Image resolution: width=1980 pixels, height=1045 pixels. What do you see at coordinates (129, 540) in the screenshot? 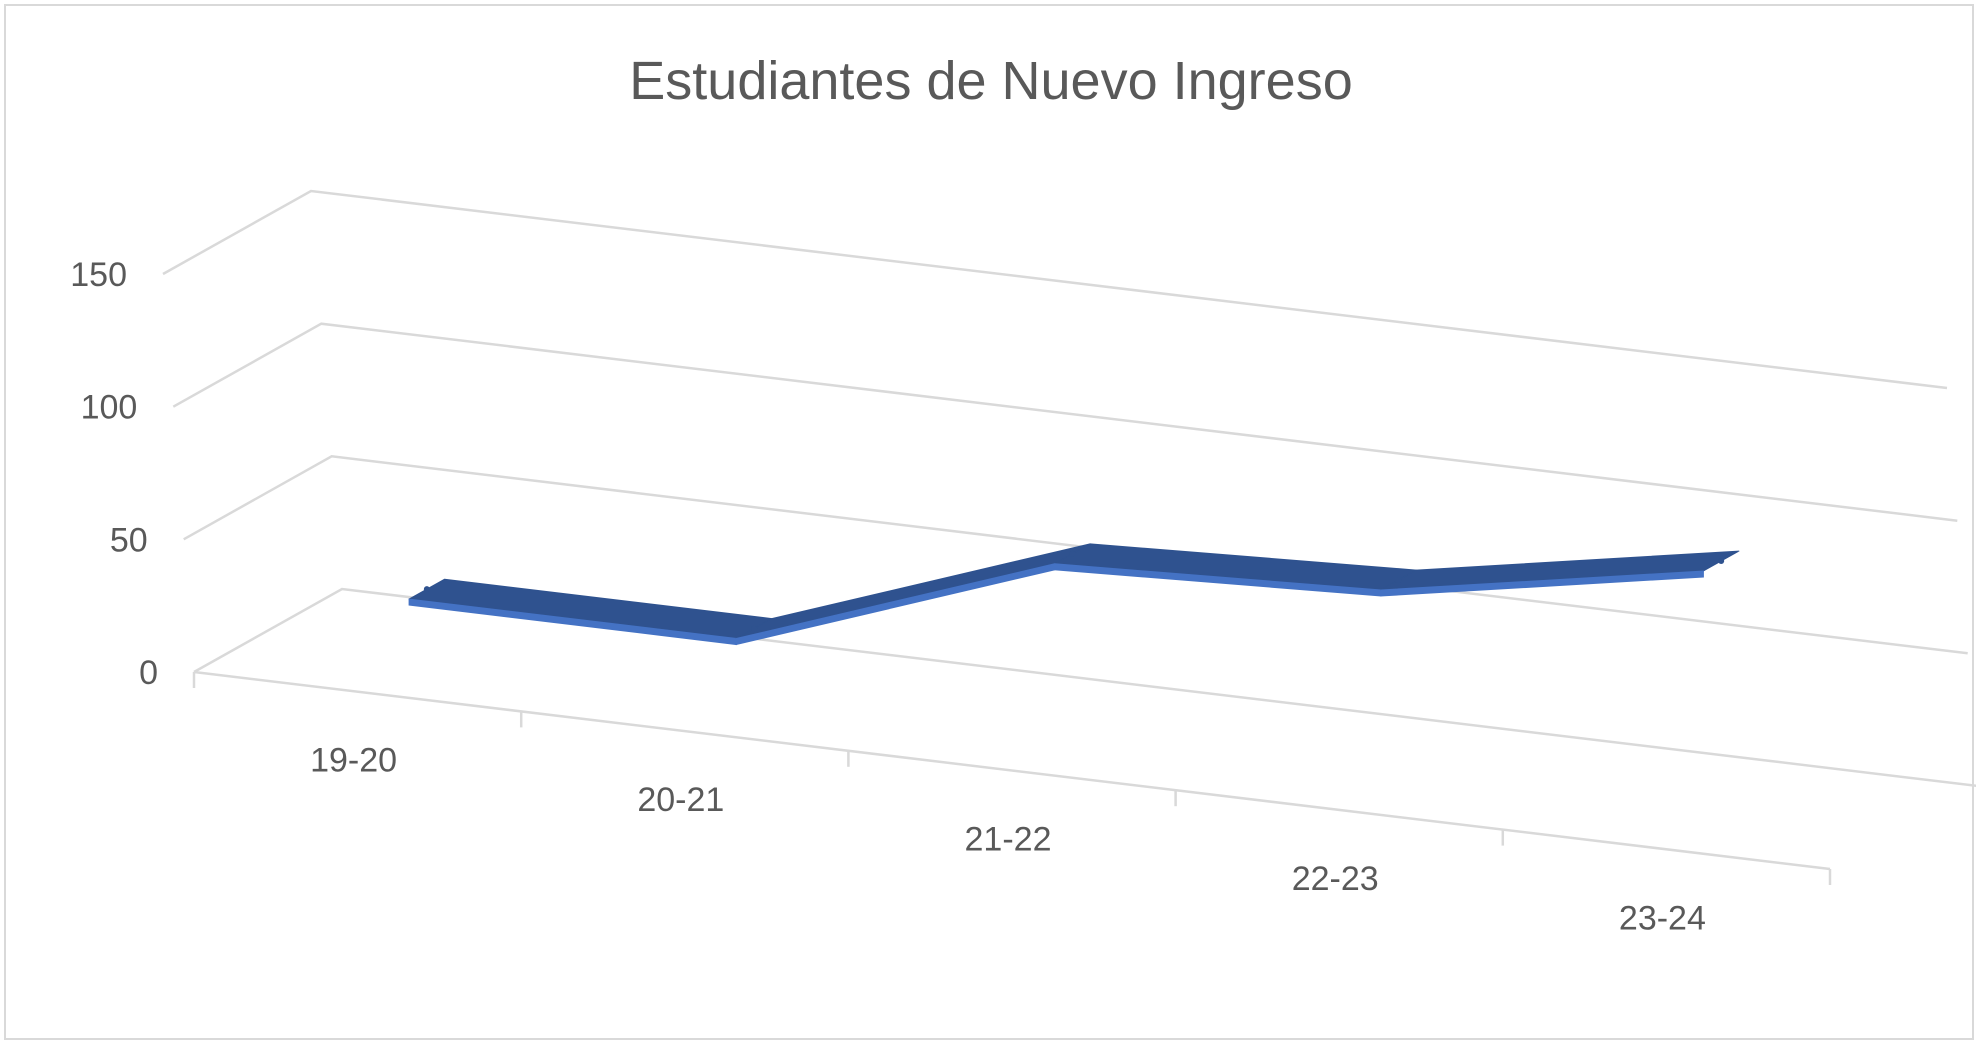
I see `y-tick-label: 50` at bounding box center [129, 540].